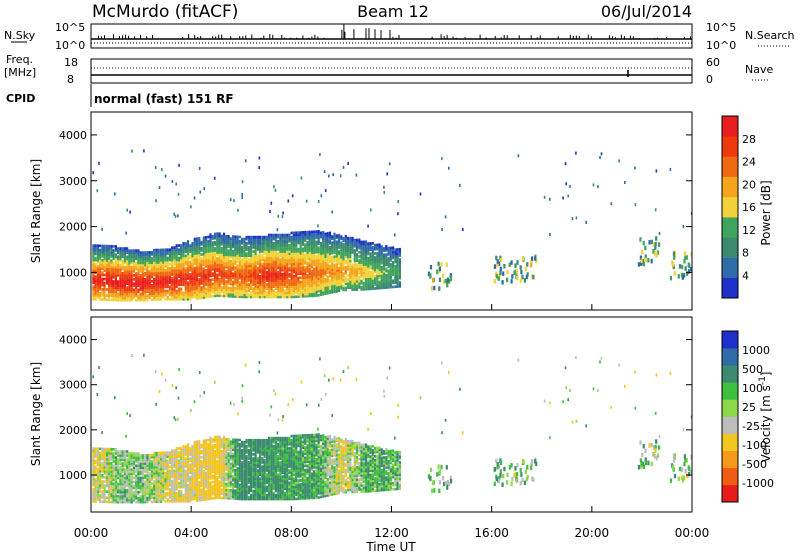 The image size is (800, 554). I want to click on nsky-strip, so click(391, 36).